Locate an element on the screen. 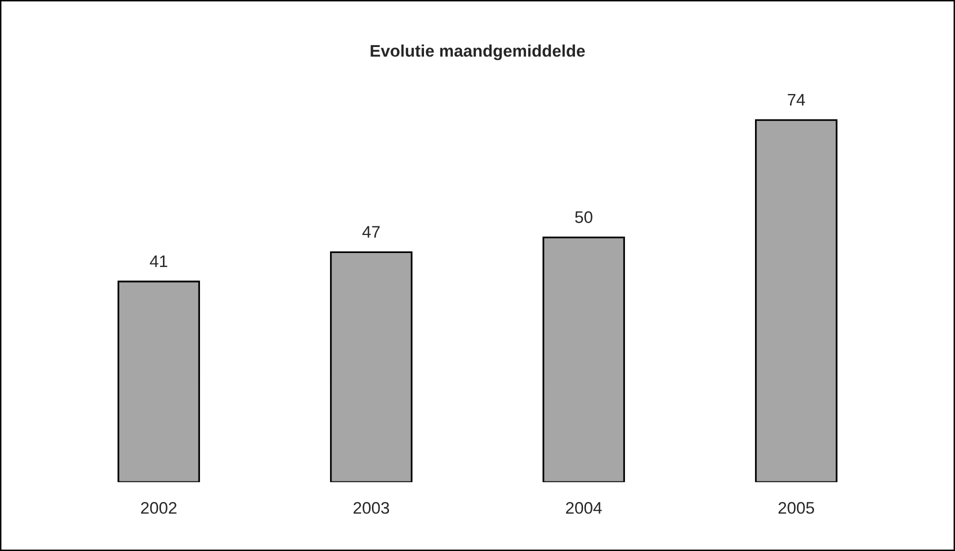 The image size is (955, 551). x-tick-label: 2002 is located at coordinates (158, 508).